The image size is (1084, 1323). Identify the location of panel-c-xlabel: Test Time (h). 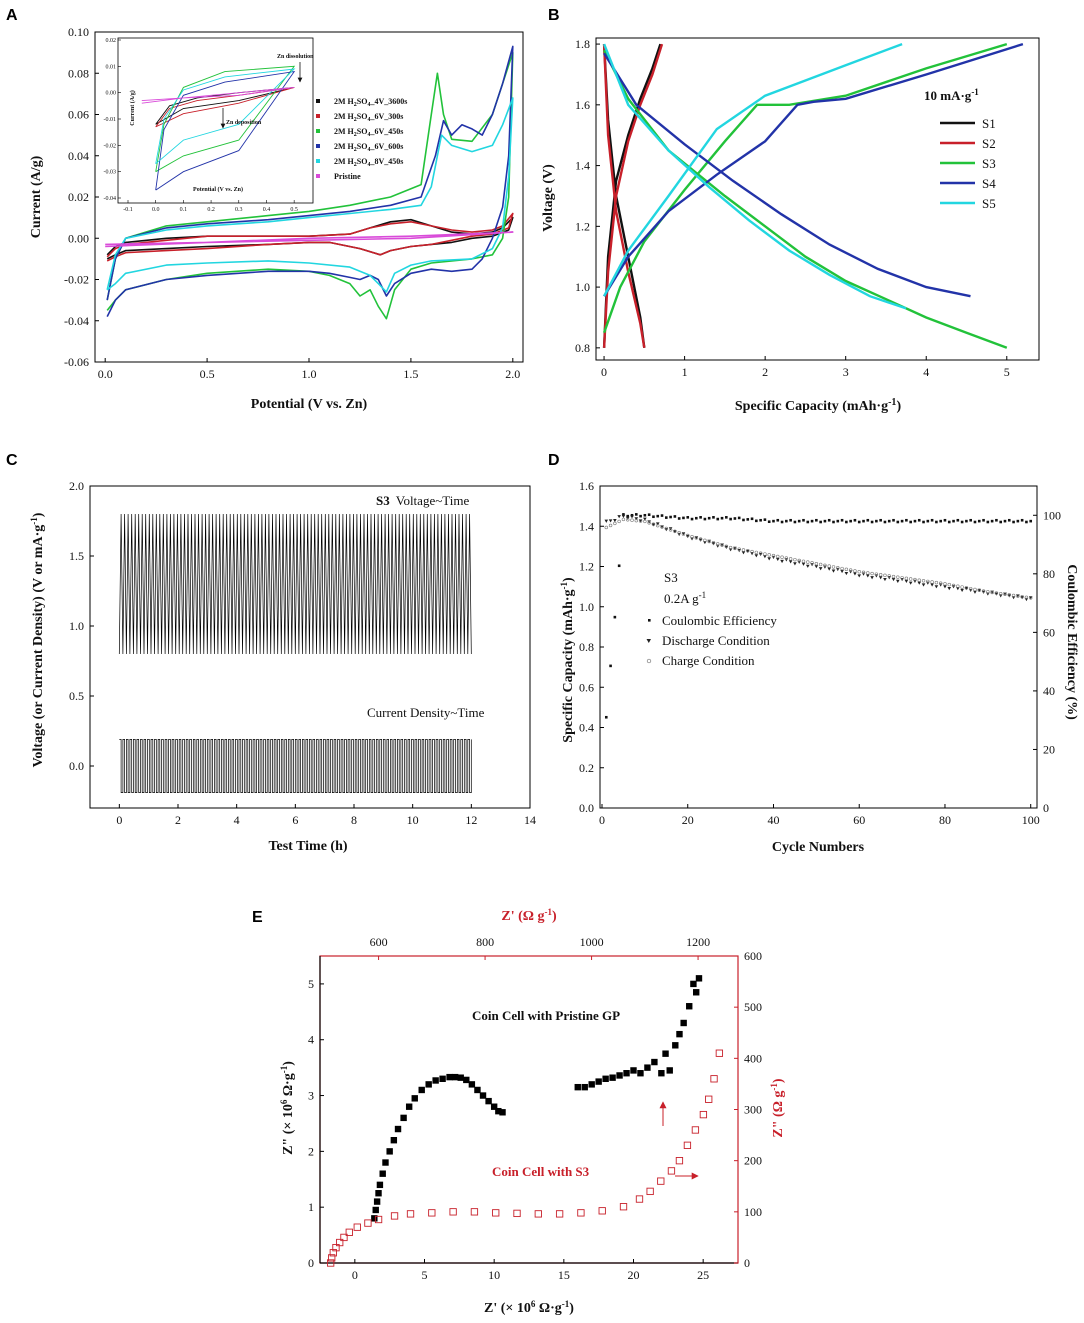
(307, 846).